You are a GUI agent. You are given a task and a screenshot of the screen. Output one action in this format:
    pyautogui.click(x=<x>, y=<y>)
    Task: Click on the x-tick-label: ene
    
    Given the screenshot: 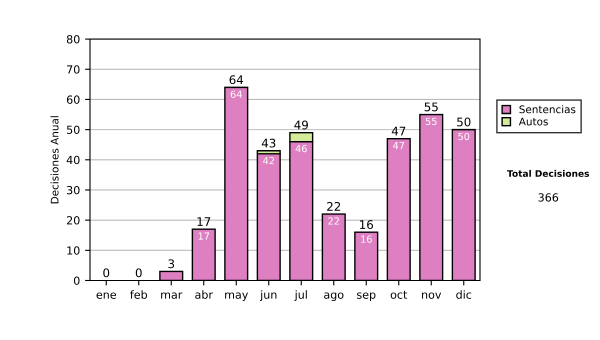 What is the action you would take?
    pyautogui.click(x=106, y=295)
    